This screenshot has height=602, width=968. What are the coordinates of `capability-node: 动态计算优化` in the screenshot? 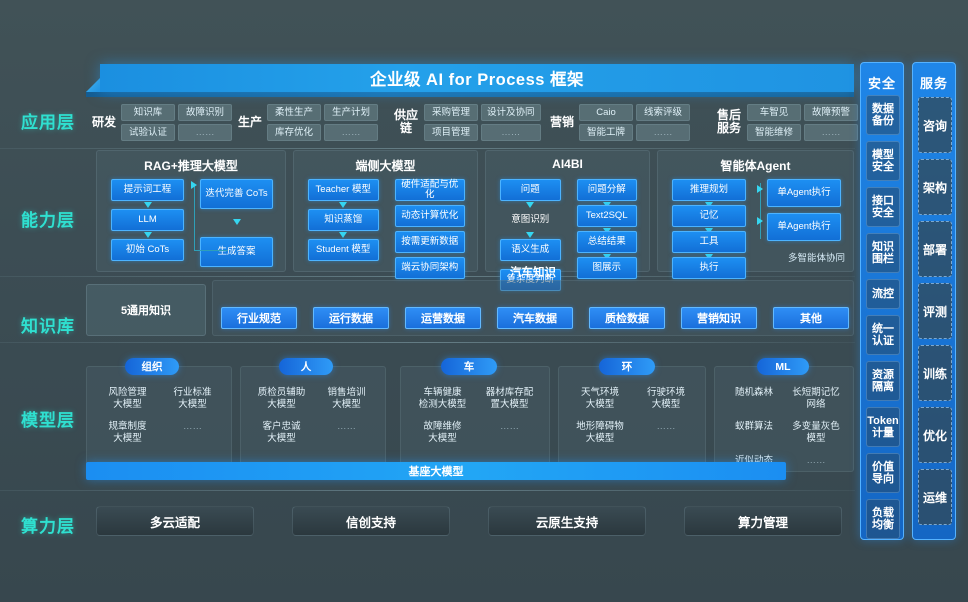 It's located at (429, 216).